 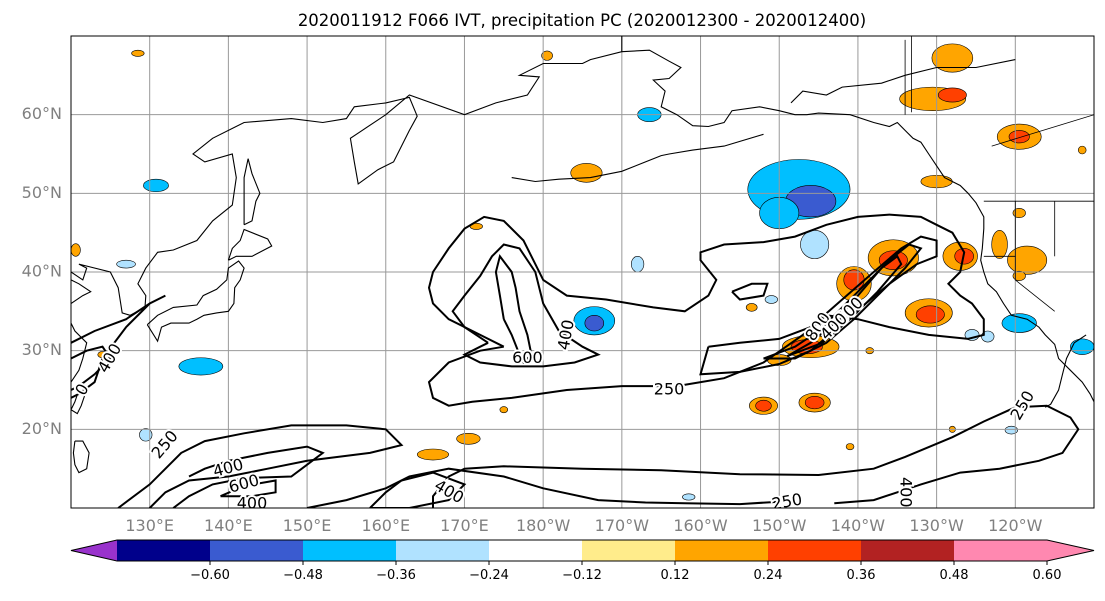 I want to click on longitude-tick-label: 150°E, so click(x=307, y=525).